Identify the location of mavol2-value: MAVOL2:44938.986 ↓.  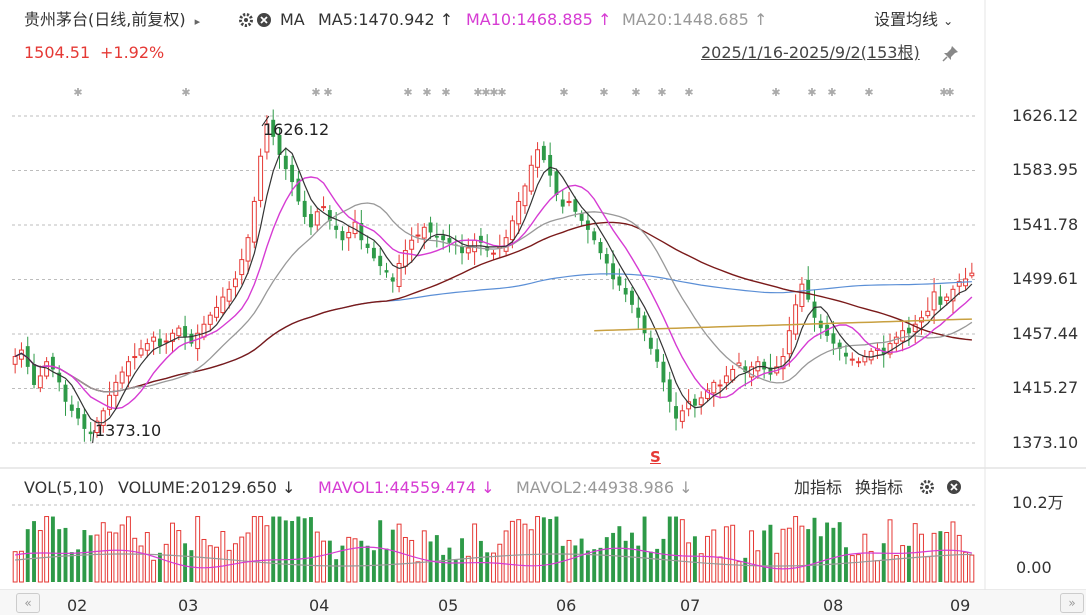
(604, 488).